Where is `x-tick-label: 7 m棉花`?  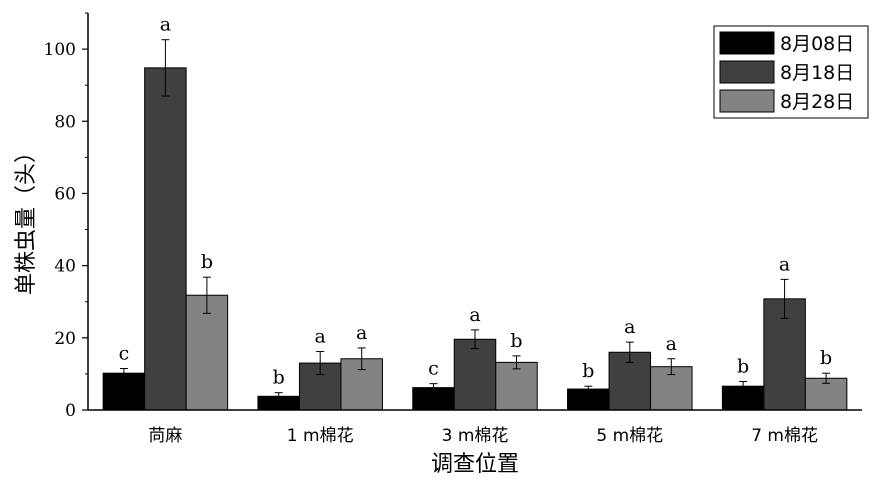
x-tick-label: 7 m棉花 is located at coordinates (784, 436).